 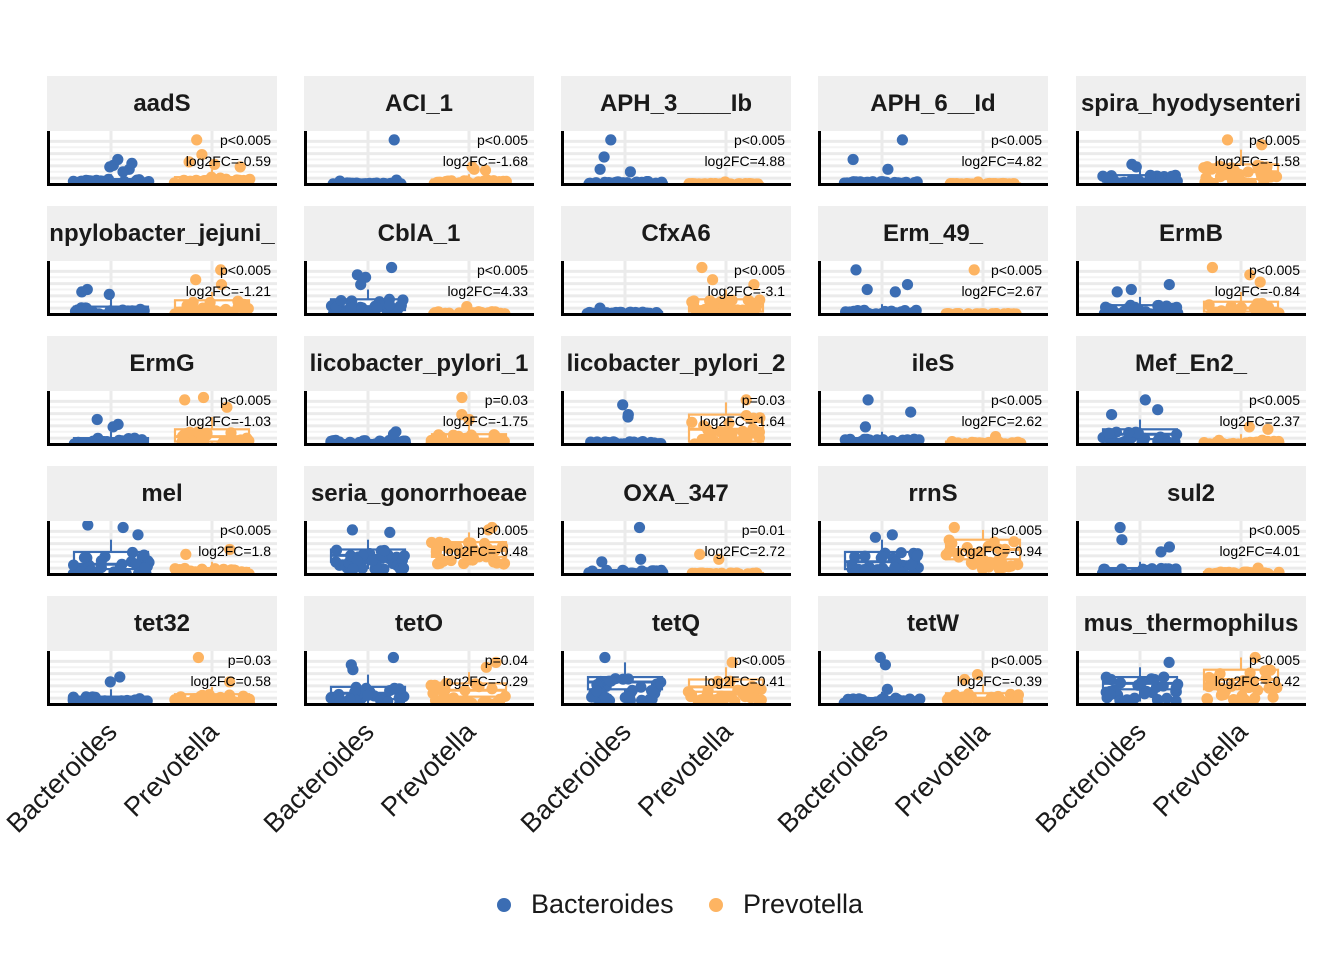 What do you see at coordinates (1191, 418) in the screenshot?
I see `facet-plot-area: p<0.005 log2FC=2.37` at bounding box center [1191, 418].